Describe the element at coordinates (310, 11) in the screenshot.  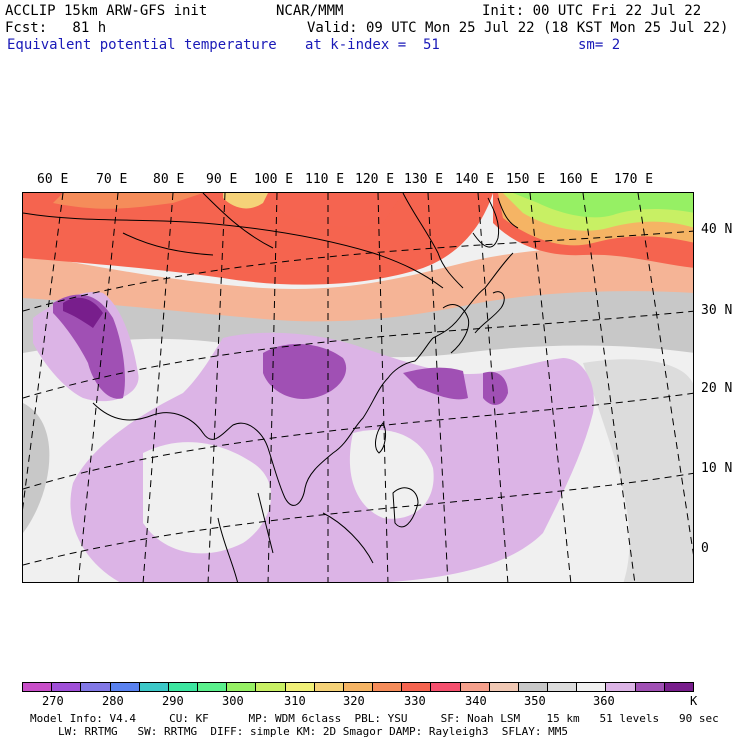
I see `organization-label: NCAR/MMM` at that location.